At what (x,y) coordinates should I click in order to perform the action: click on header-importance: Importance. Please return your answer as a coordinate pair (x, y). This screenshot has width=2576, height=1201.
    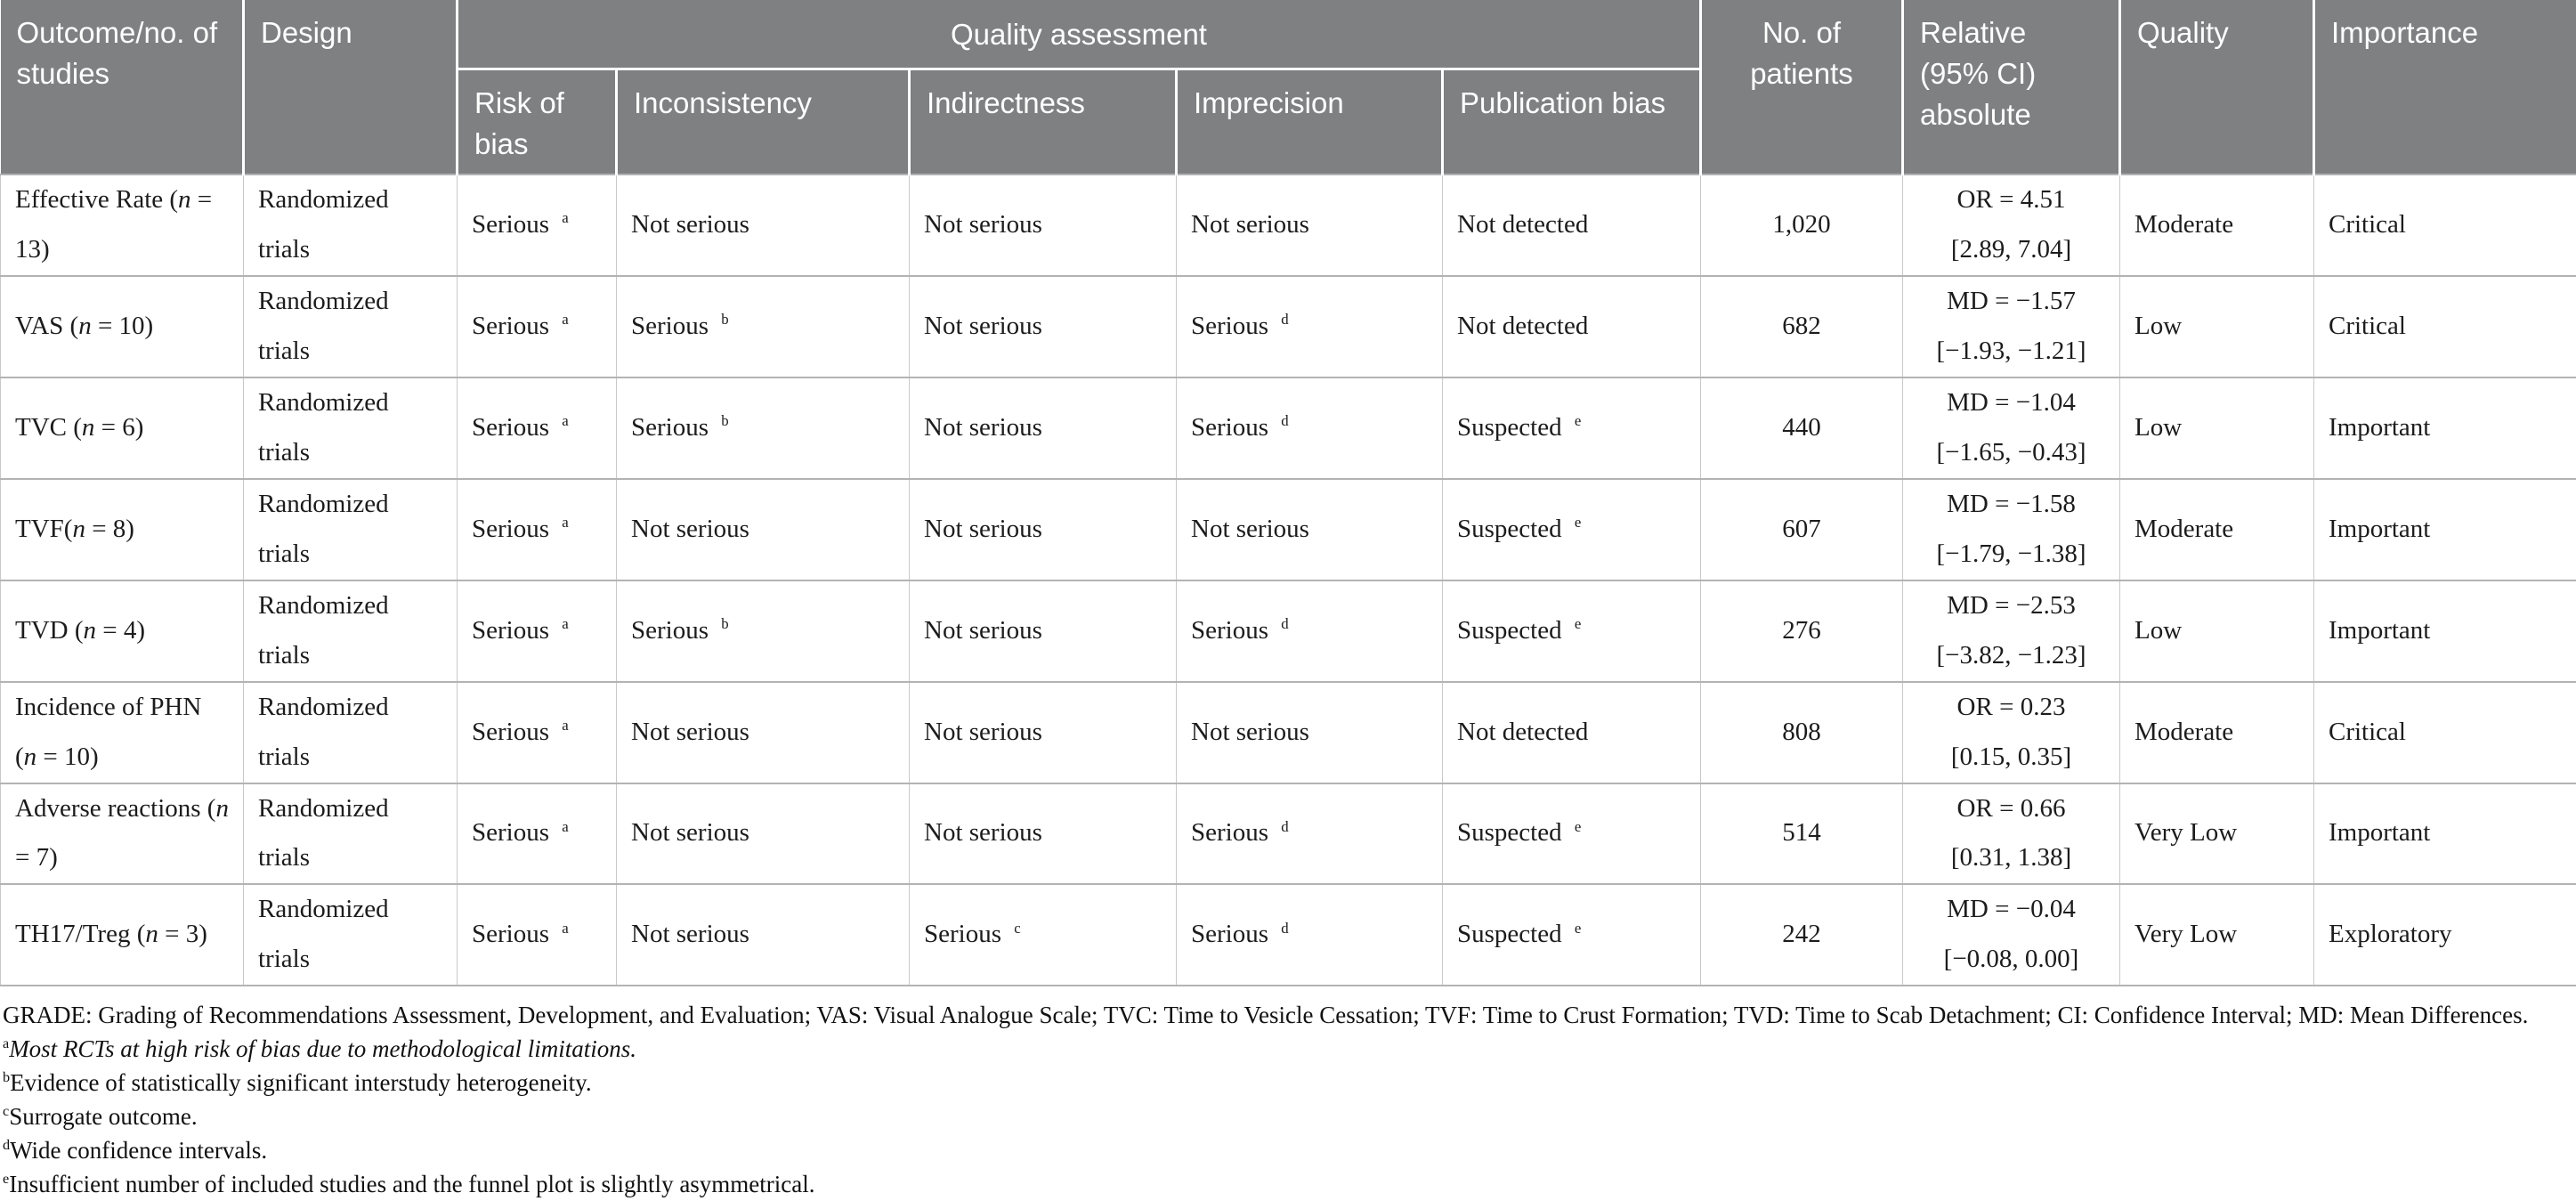
    Looking at the image, I should click on (2445, 87).